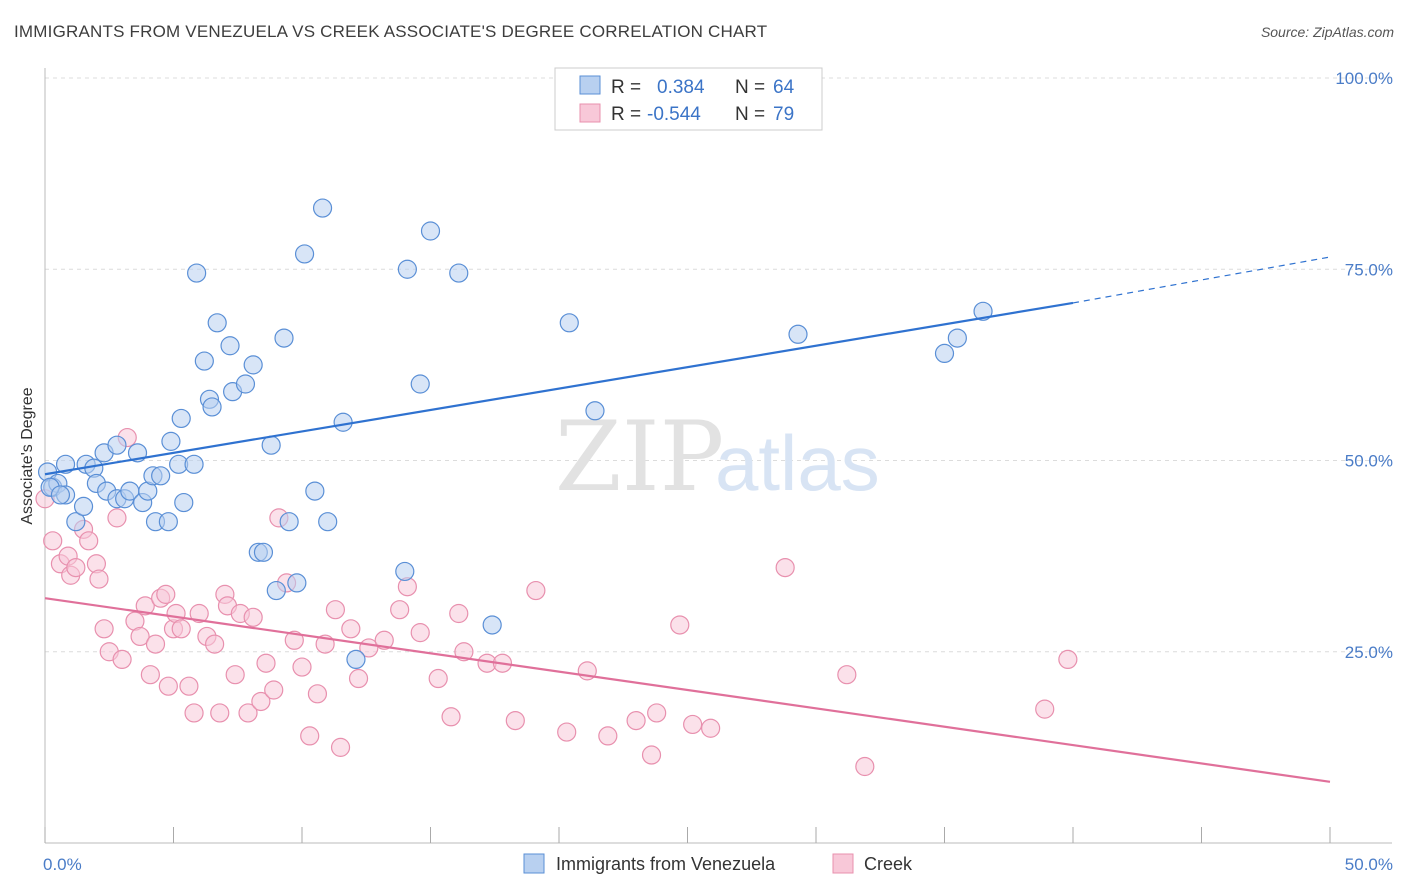 This screenshot has height=892, width=1406. What do you see at coordinates (559, 388) in the screenshot?
I see `trend-line-venezuela` at bounding box center [559, 388].